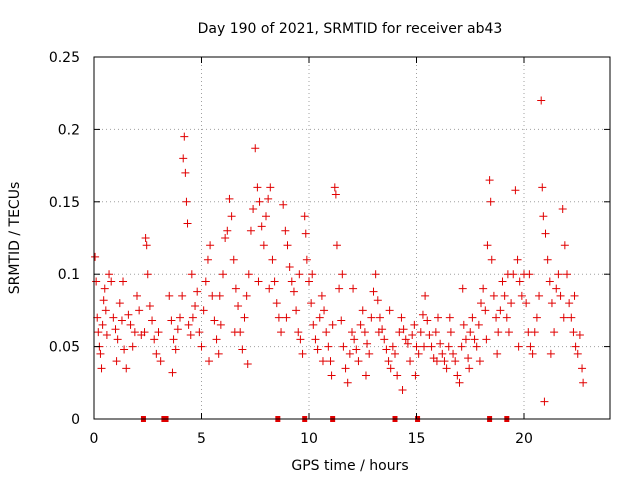 The height and width of the screenshot is (480, 640). What do you see at coordinates (69, 130) in the screenshot?
I see `y-tick-label: 0.2` at bounding box center [69, 130].